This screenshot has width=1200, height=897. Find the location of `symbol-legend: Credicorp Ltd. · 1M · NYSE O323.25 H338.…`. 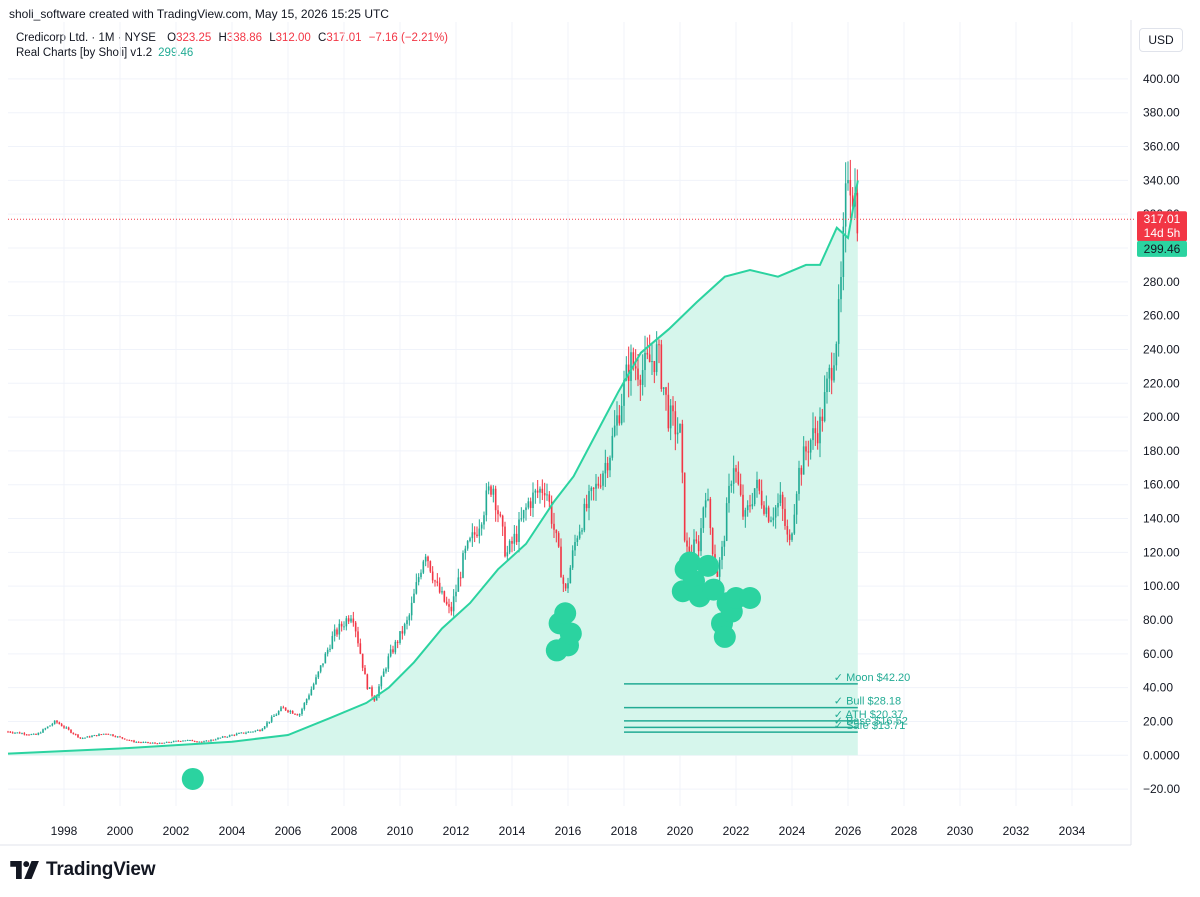

symbol-legend: Credicorp Ltd. · 1M · NYSE O323.25 H338.… is located at coordinates (234, 38).